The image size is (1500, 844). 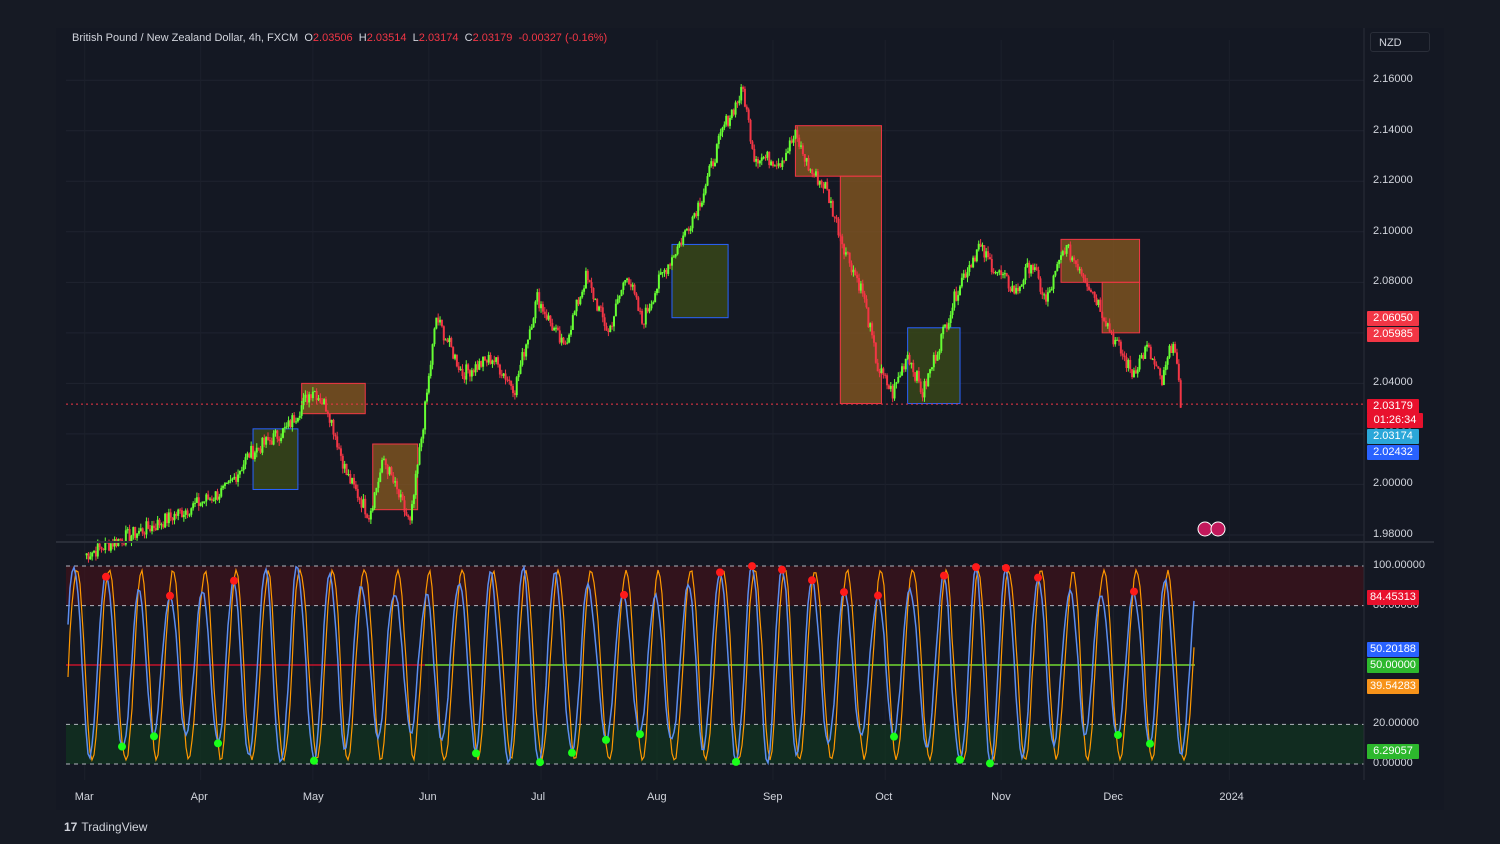 What do you see at coordinates (105, 827) in the screenshot?
I see `tradingview-logo: 17 TradingView` at bounding box center [105, 827].